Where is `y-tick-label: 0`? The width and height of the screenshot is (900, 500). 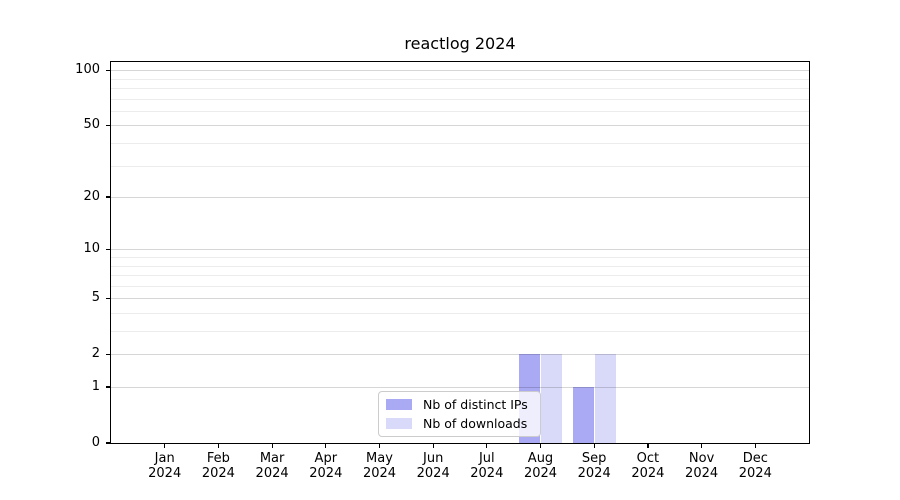 y-tick-label: 0 is located at coordinates (95, 442).